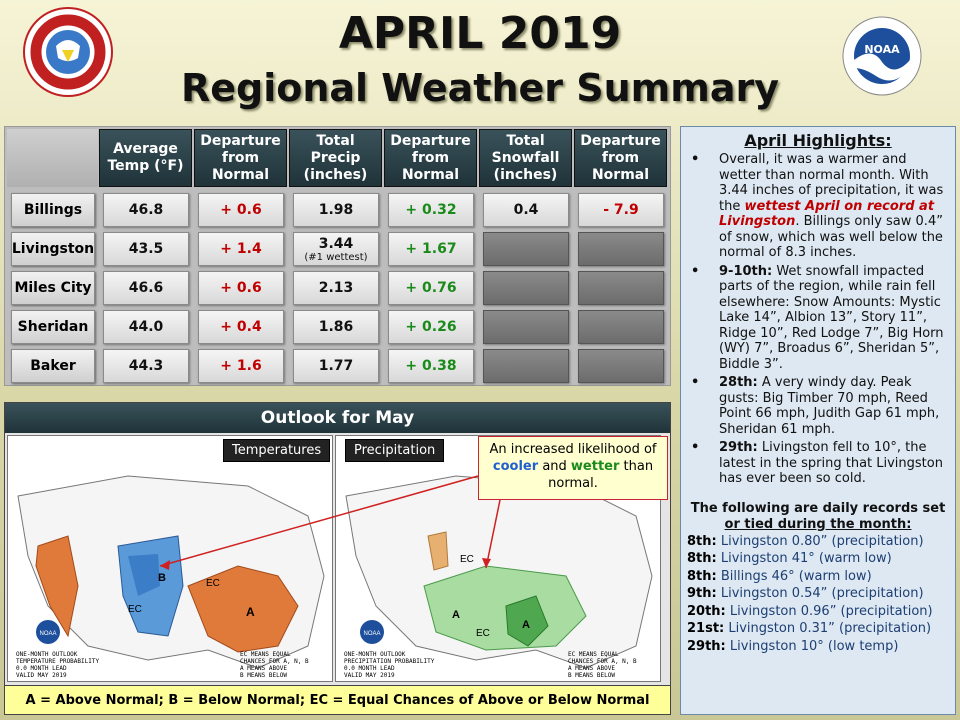  I want to click on snow-departure-cell: - 7.9, so click(621, 210).